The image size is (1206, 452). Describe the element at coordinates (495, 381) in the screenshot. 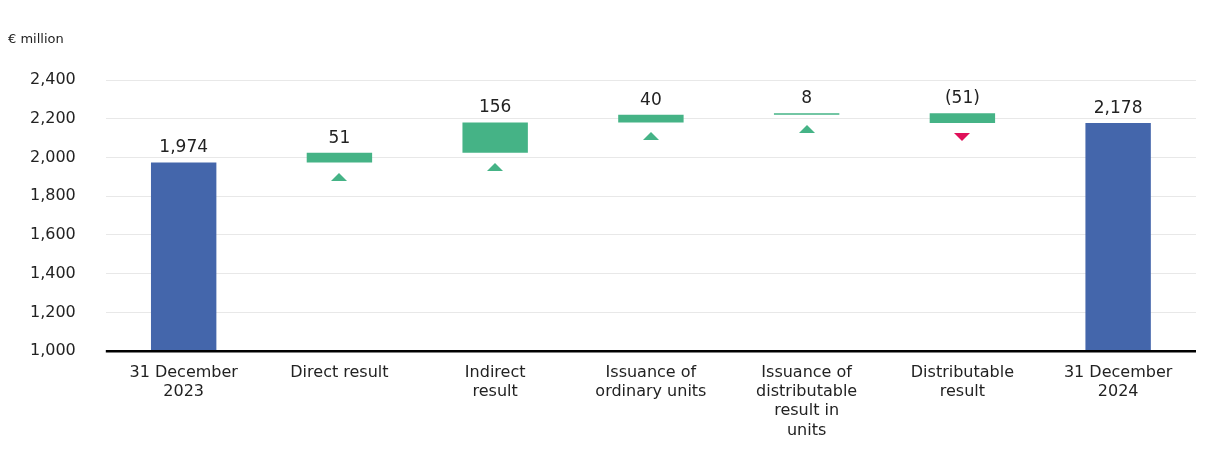

I see `x-tick-label: Indirect result` at that location.